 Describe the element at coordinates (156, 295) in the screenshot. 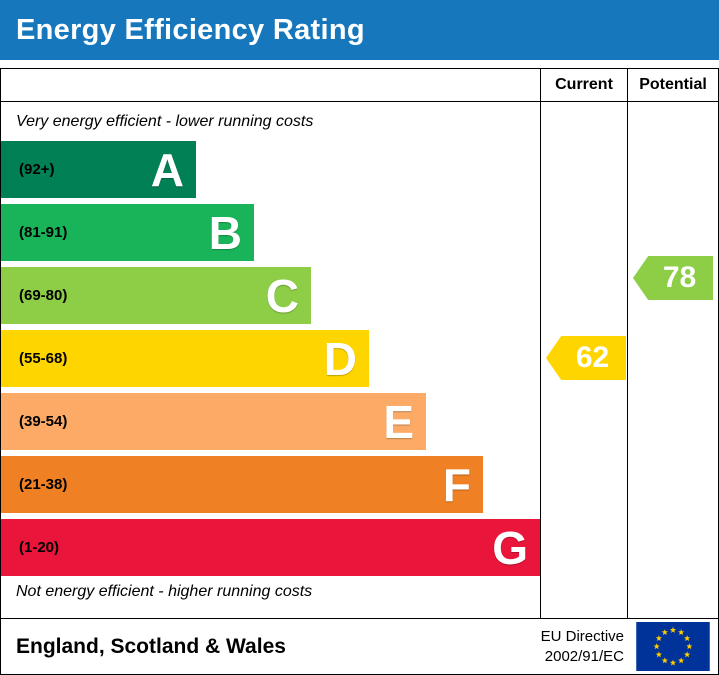

I see `rating-band-c: (69-80) C` at that location.